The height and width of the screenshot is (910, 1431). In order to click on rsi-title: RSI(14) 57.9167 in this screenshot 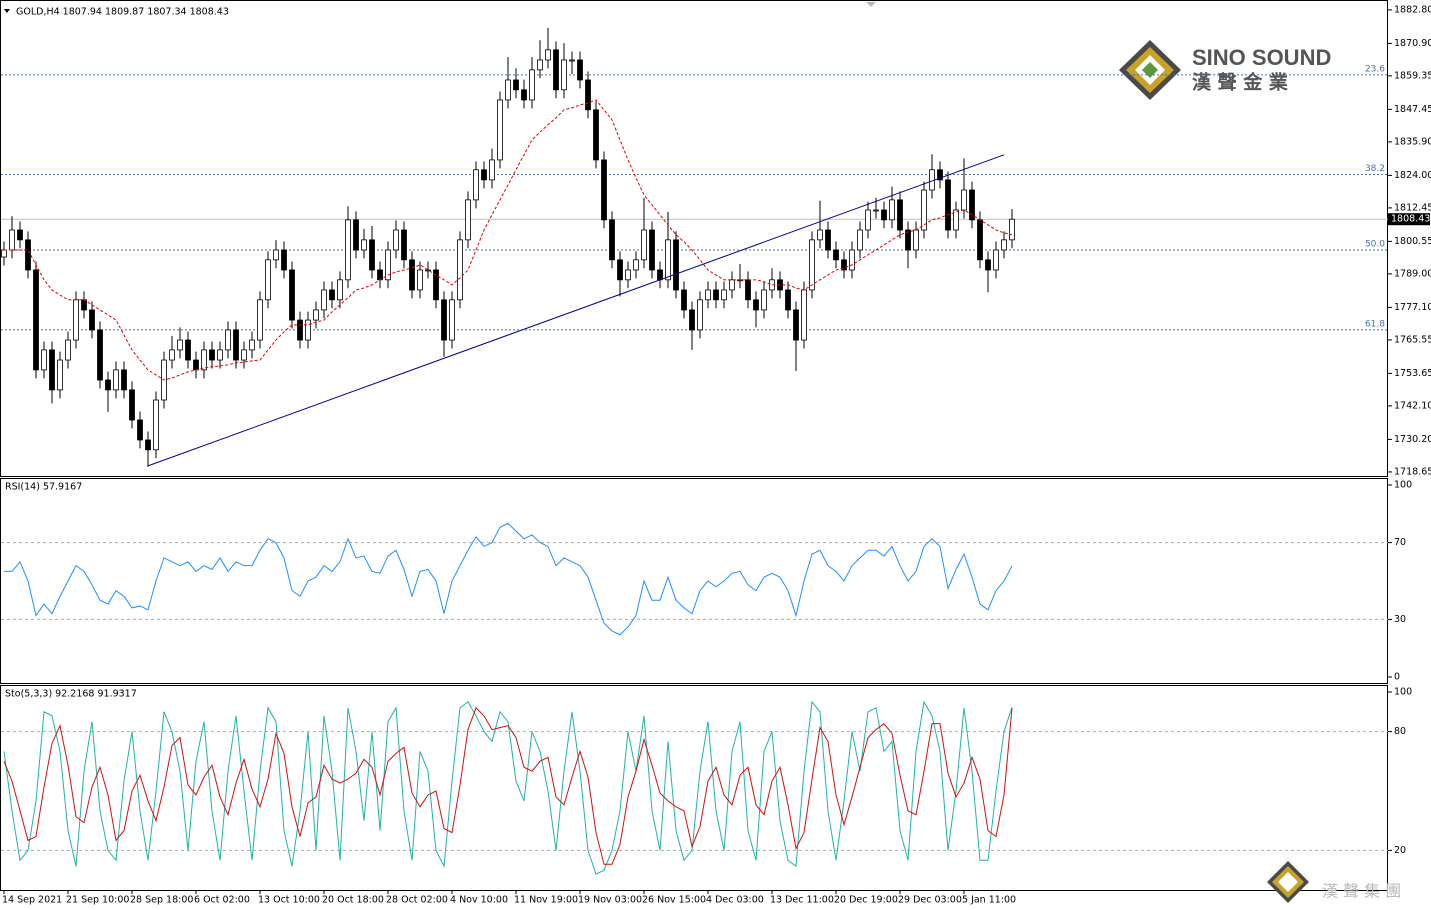, I will do `click(43, 487)`.